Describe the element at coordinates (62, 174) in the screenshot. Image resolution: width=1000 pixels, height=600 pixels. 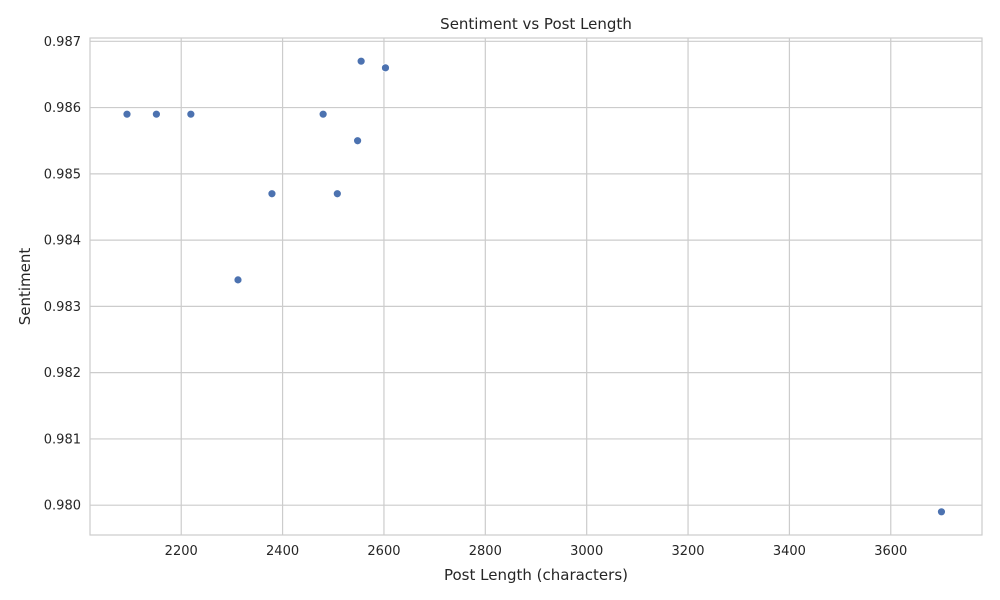
I see `y-tick-label: 0.985` at that location.